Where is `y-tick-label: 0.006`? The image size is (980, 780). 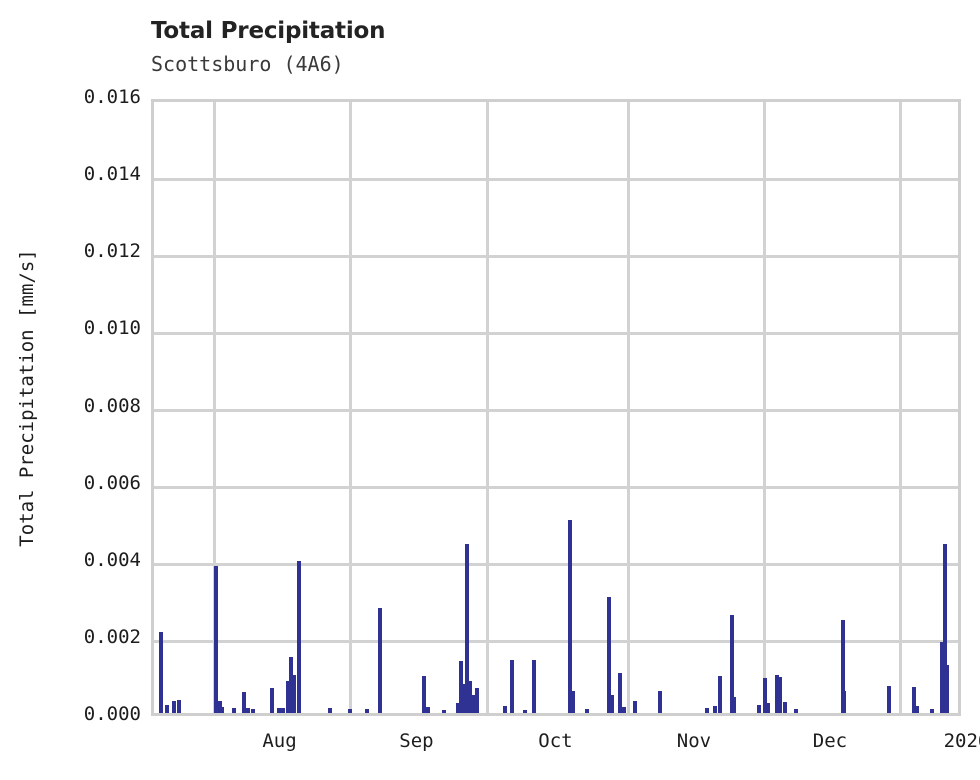
y-tick-label: 0.006 is located at coordinates (112, 482).